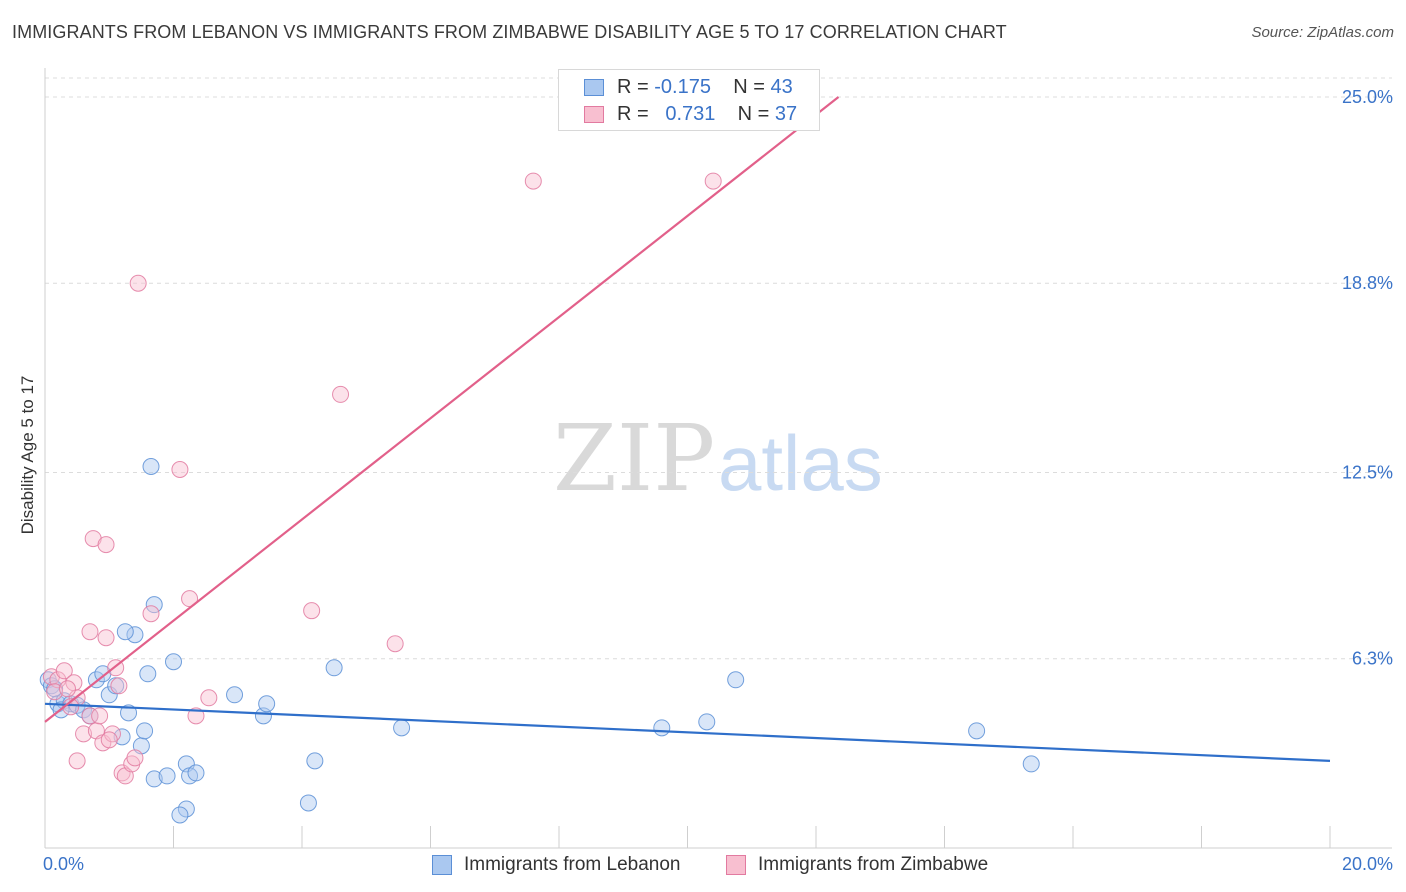  Describe the element at coordinates (781, 86) in the screenshot. I see `n-value-lebanon: 43` at that location.